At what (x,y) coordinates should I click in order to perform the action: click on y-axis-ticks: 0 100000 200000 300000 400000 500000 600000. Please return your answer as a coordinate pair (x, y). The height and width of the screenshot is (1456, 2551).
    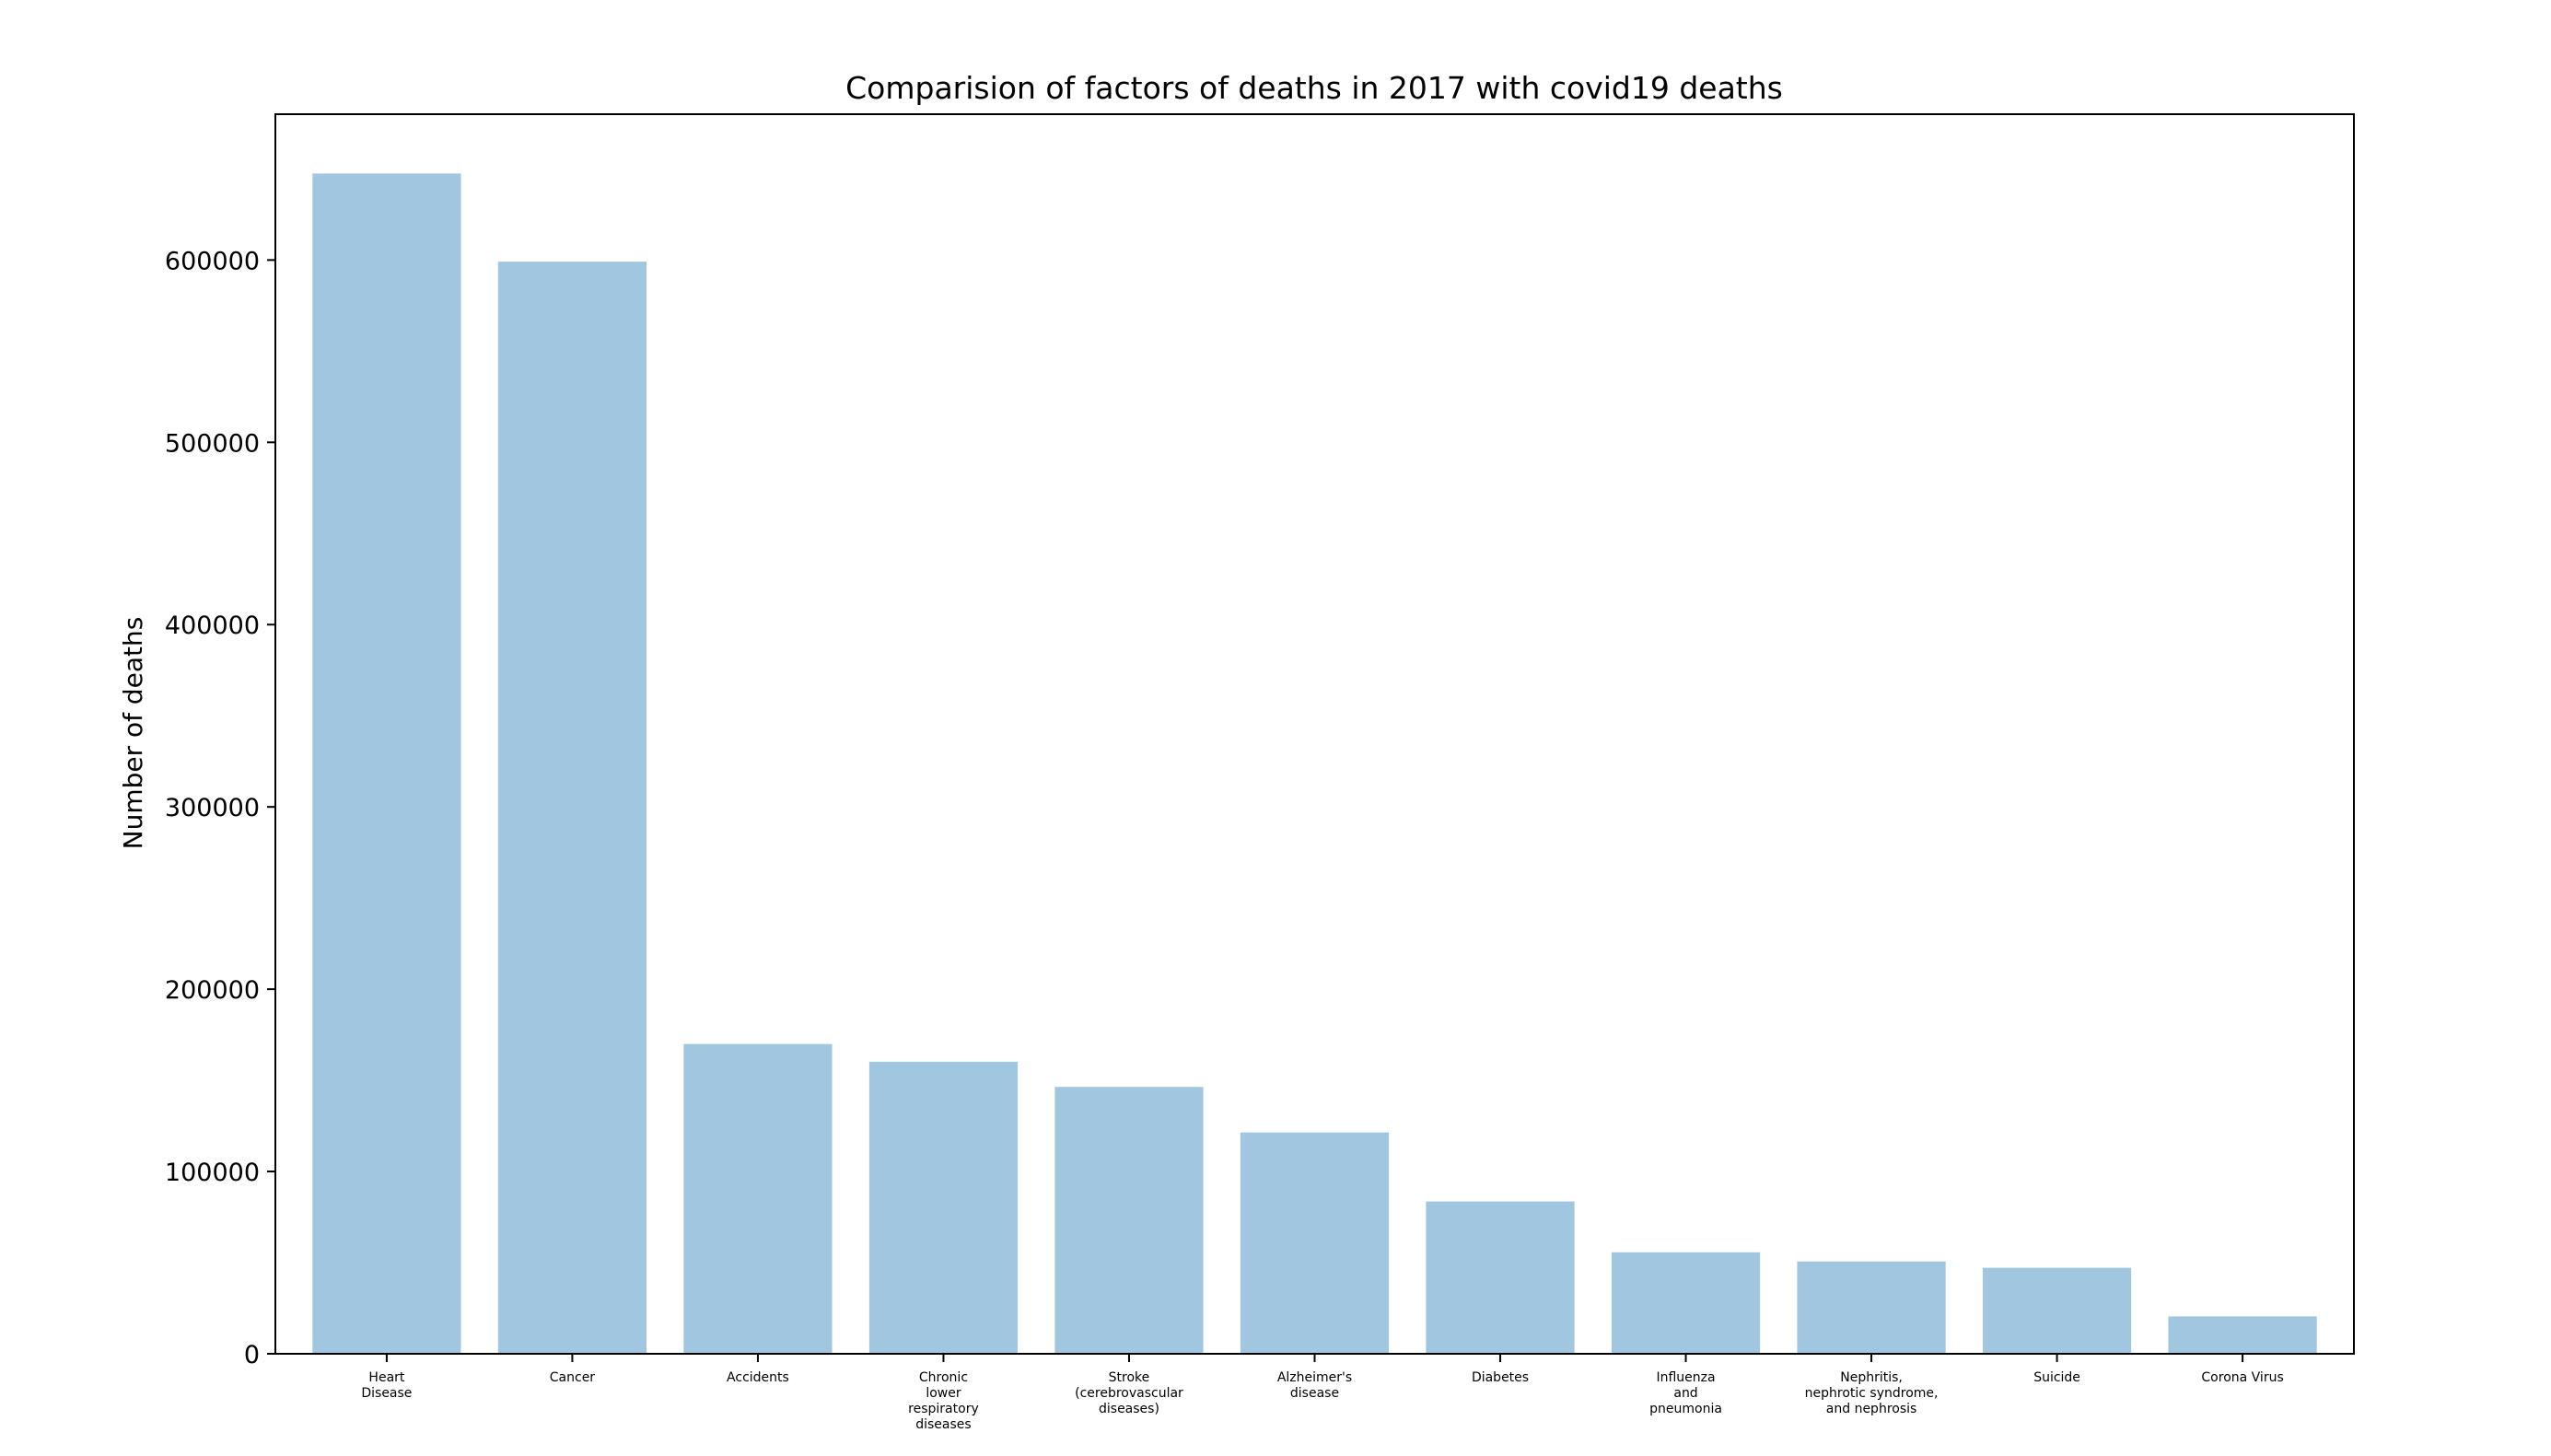
    Looking at the image, I should click on (220, 808).